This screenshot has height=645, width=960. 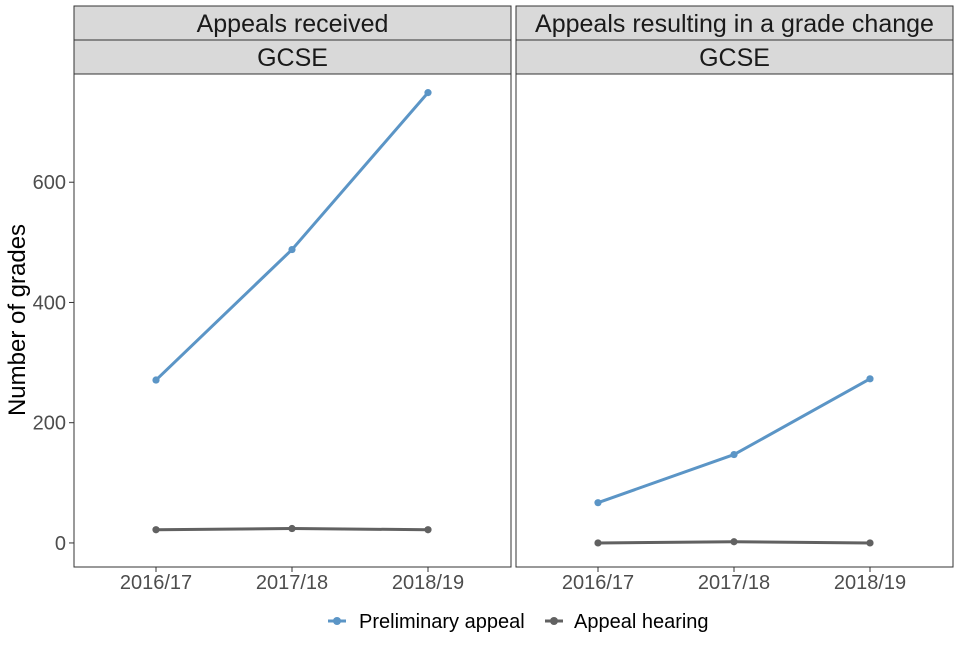 I want to click on panel-2-subtitle-strip, so click(x=734, y=57).